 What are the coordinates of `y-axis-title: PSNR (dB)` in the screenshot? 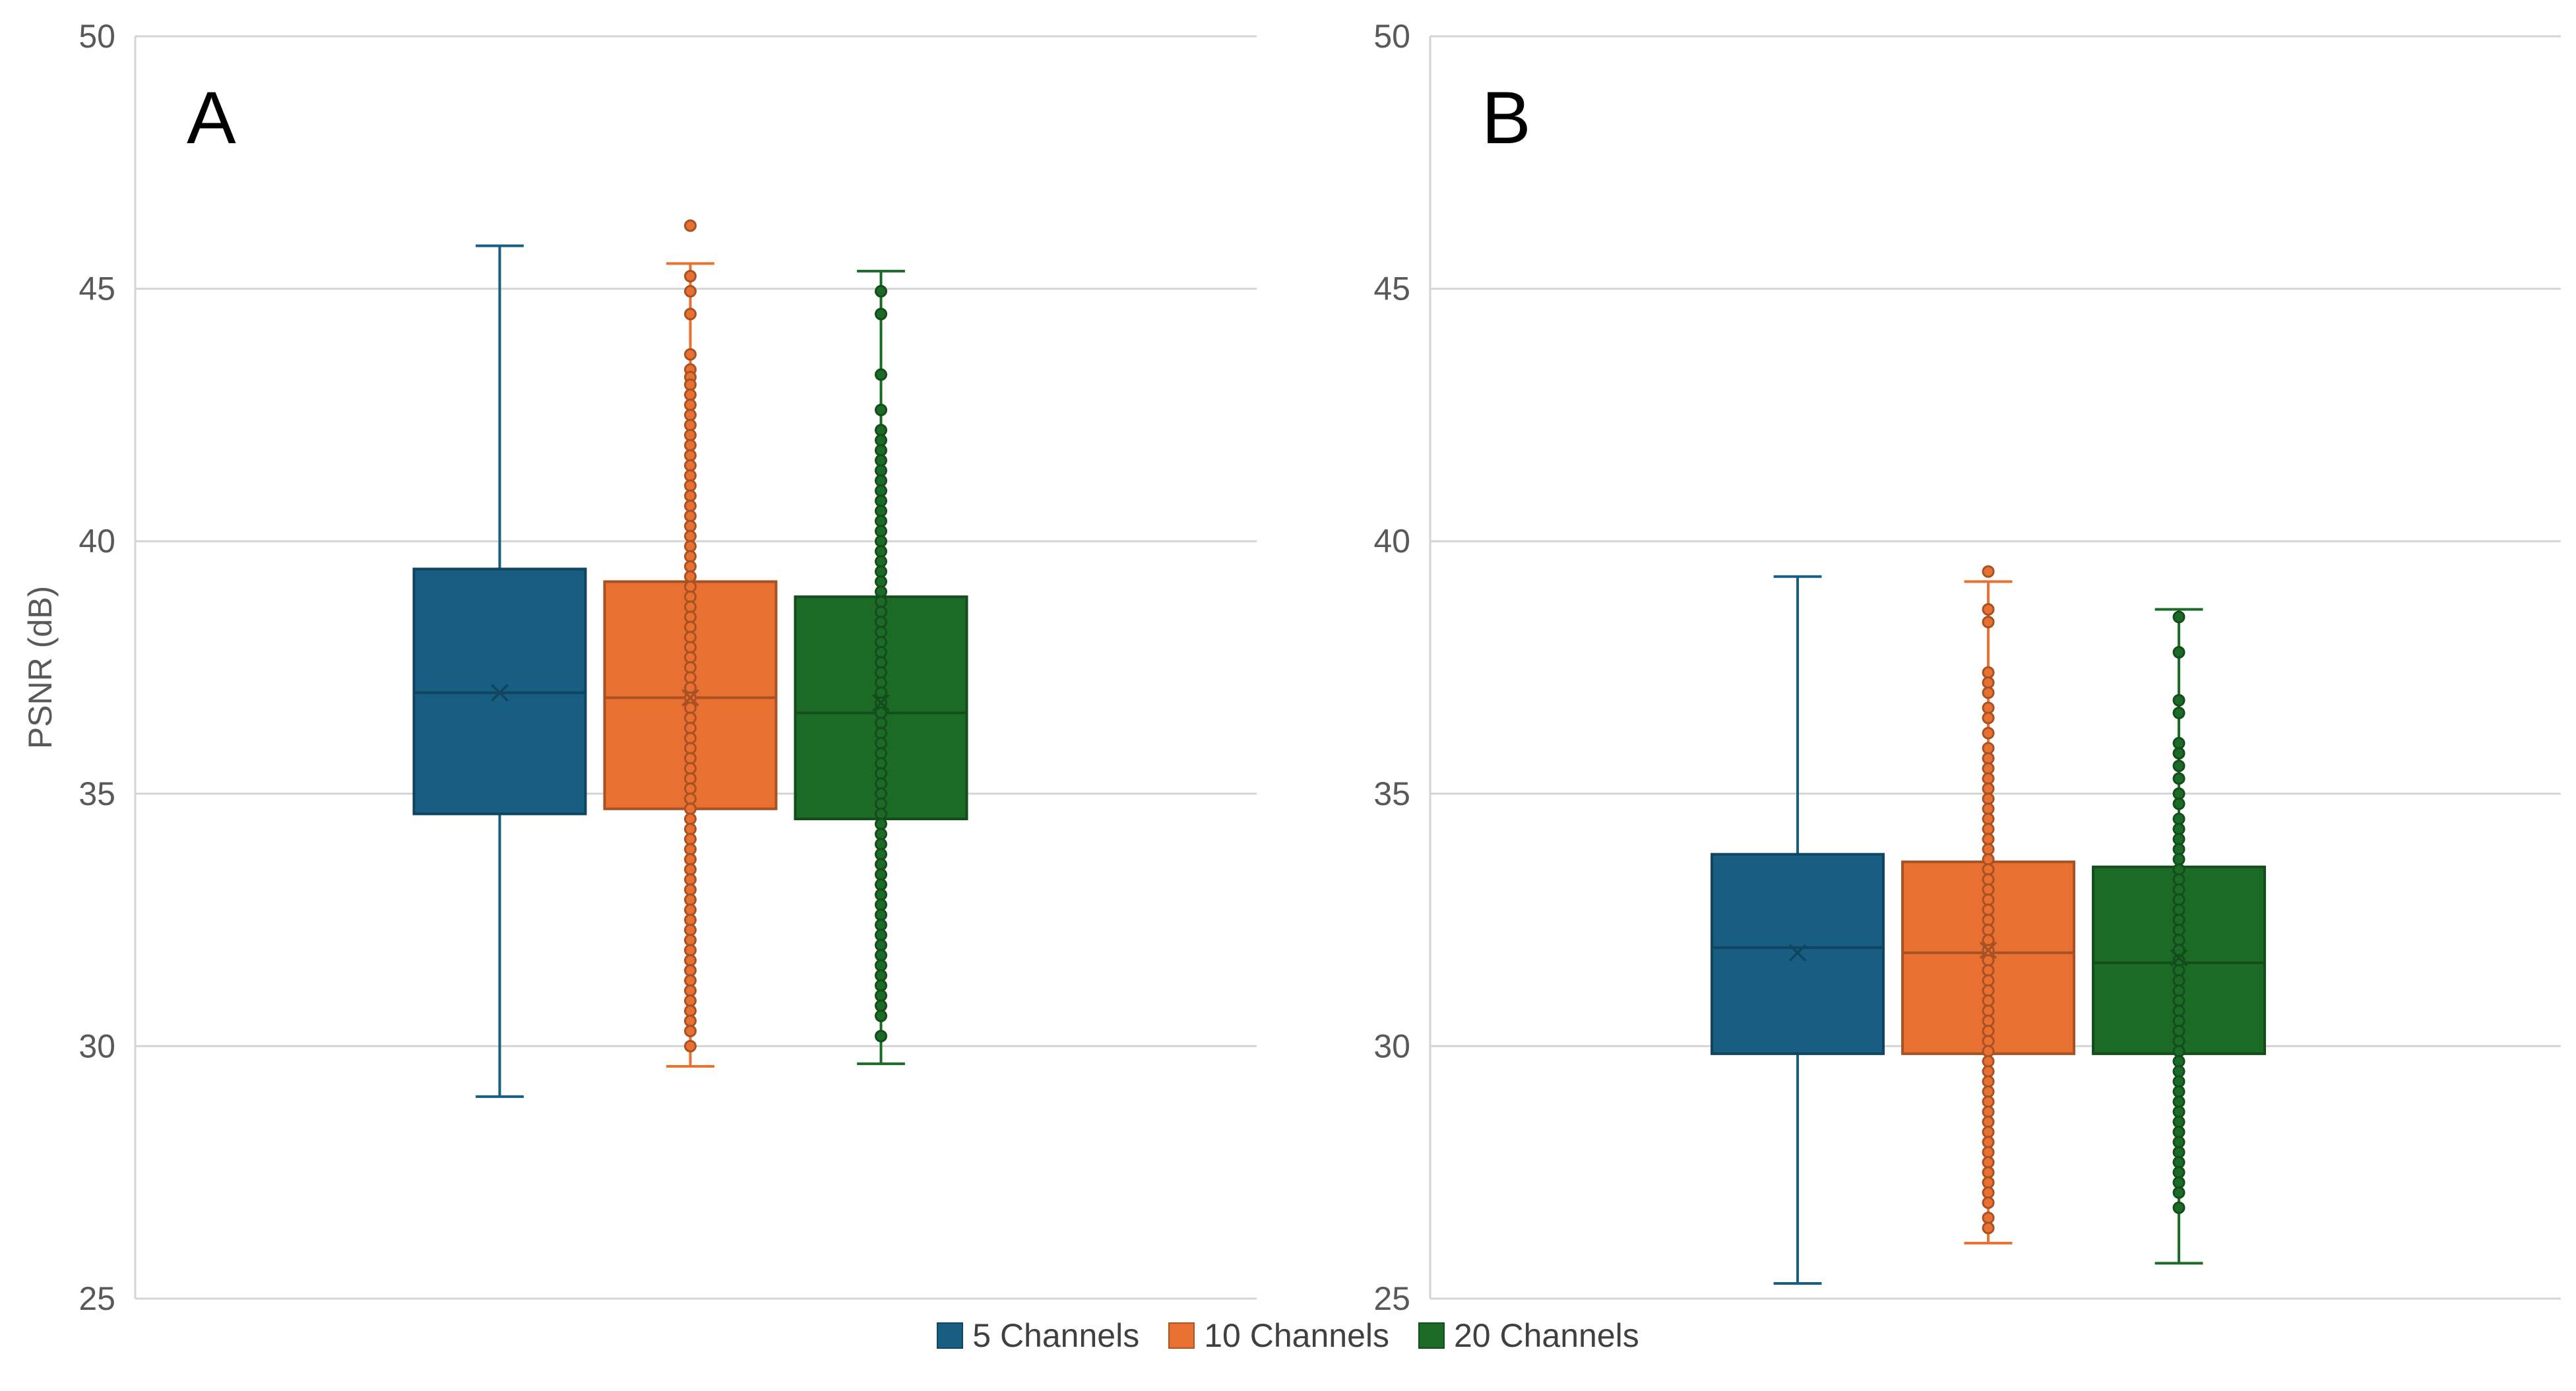 It's located at (41, 667).